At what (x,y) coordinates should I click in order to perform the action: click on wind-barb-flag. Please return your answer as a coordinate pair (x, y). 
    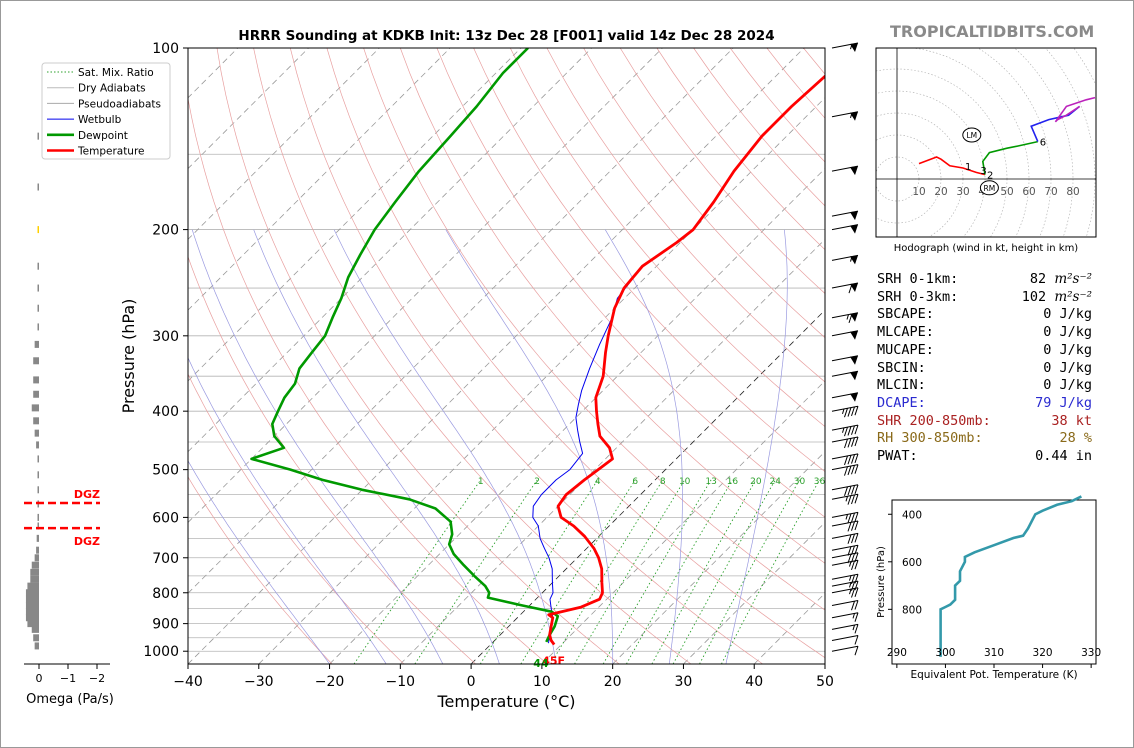
    Looking at the image, I should click on (854, 376).